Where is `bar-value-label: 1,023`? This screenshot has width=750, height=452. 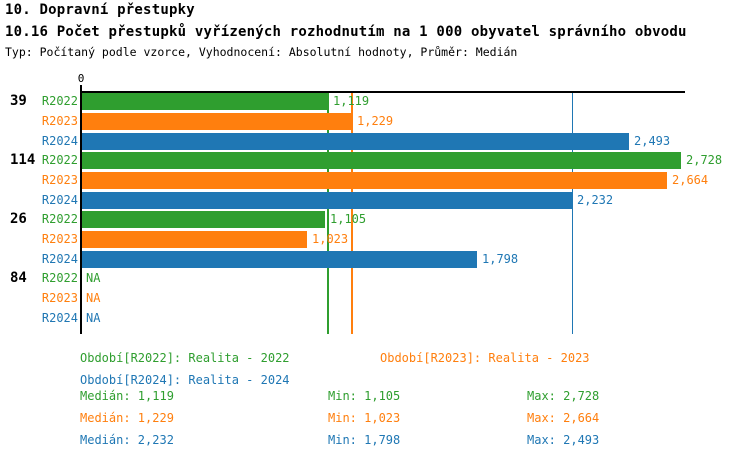
bar-value-label: 1,023 is located at coordinates (330, 239).